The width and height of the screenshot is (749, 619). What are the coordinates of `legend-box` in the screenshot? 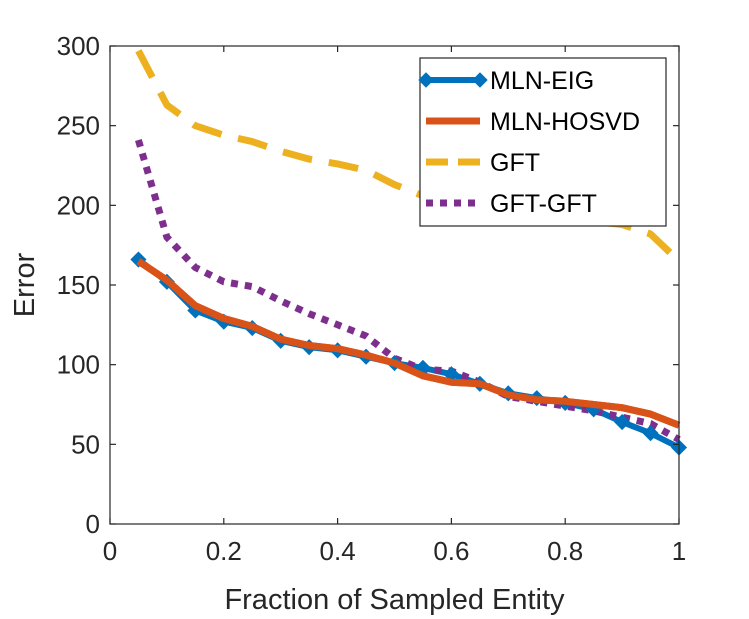 It's located at (543, 142).